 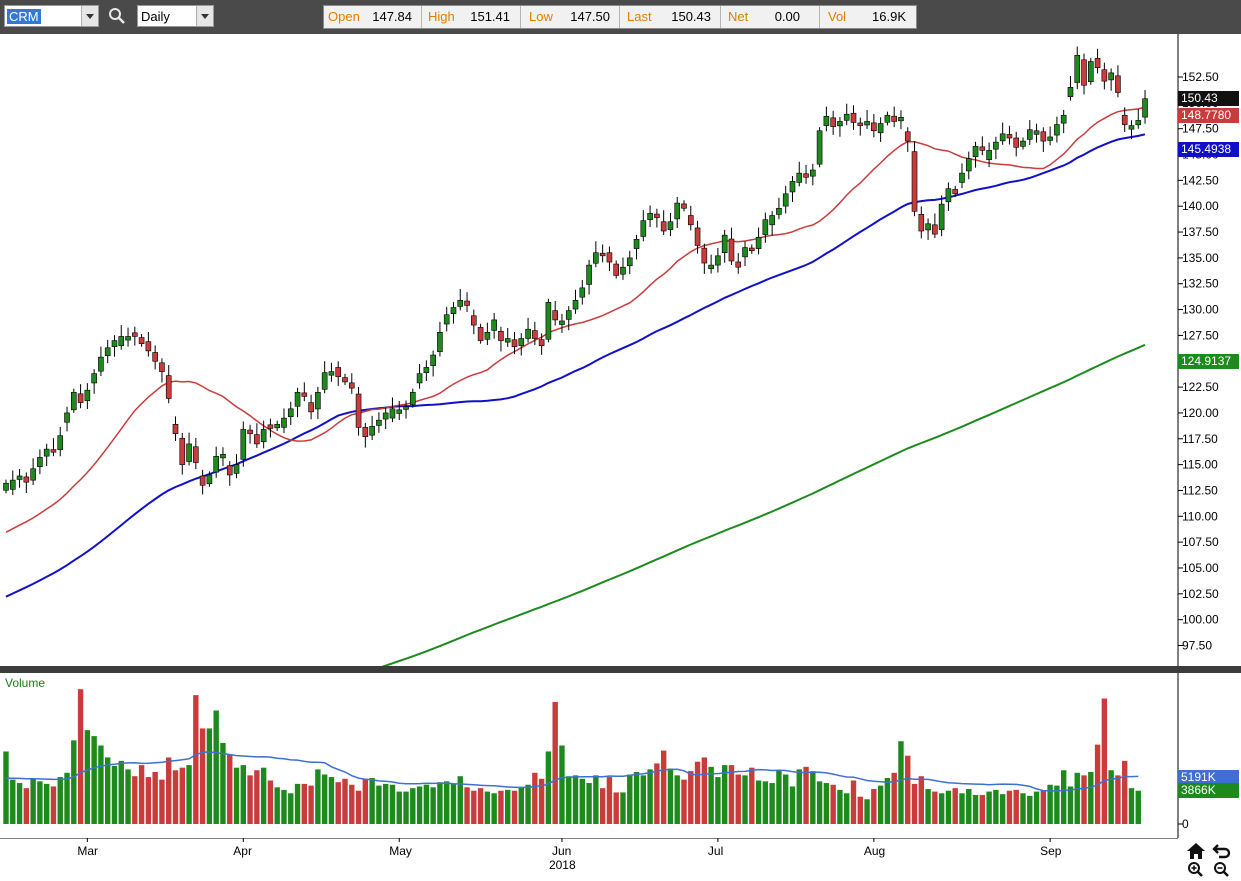 What do you see at coordinates (1200, 180) in the screenshot?
I see `price-tick-label: 142.50` at bounding box center [1200, 180].